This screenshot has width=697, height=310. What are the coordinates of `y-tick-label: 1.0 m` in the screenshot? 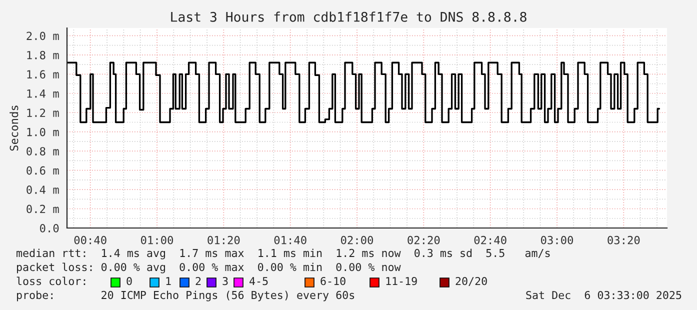 It's located at (43, 132).